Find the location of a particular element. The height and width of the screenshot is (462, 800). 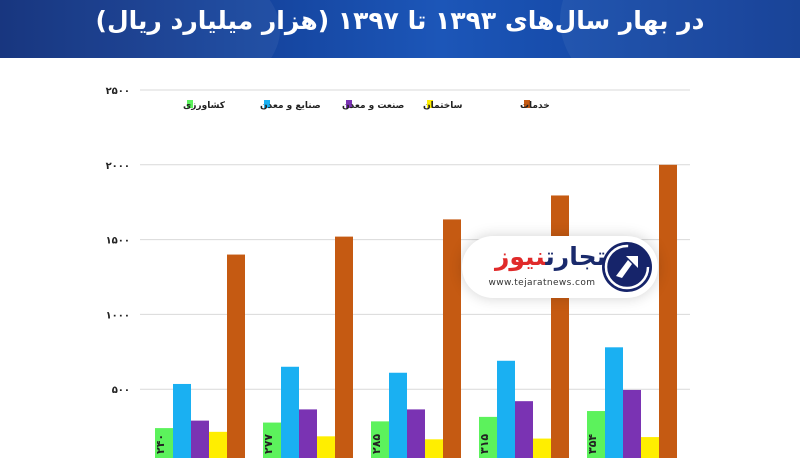

y-tick-label: ۵۰۰ is located at coordinates (121, 390).